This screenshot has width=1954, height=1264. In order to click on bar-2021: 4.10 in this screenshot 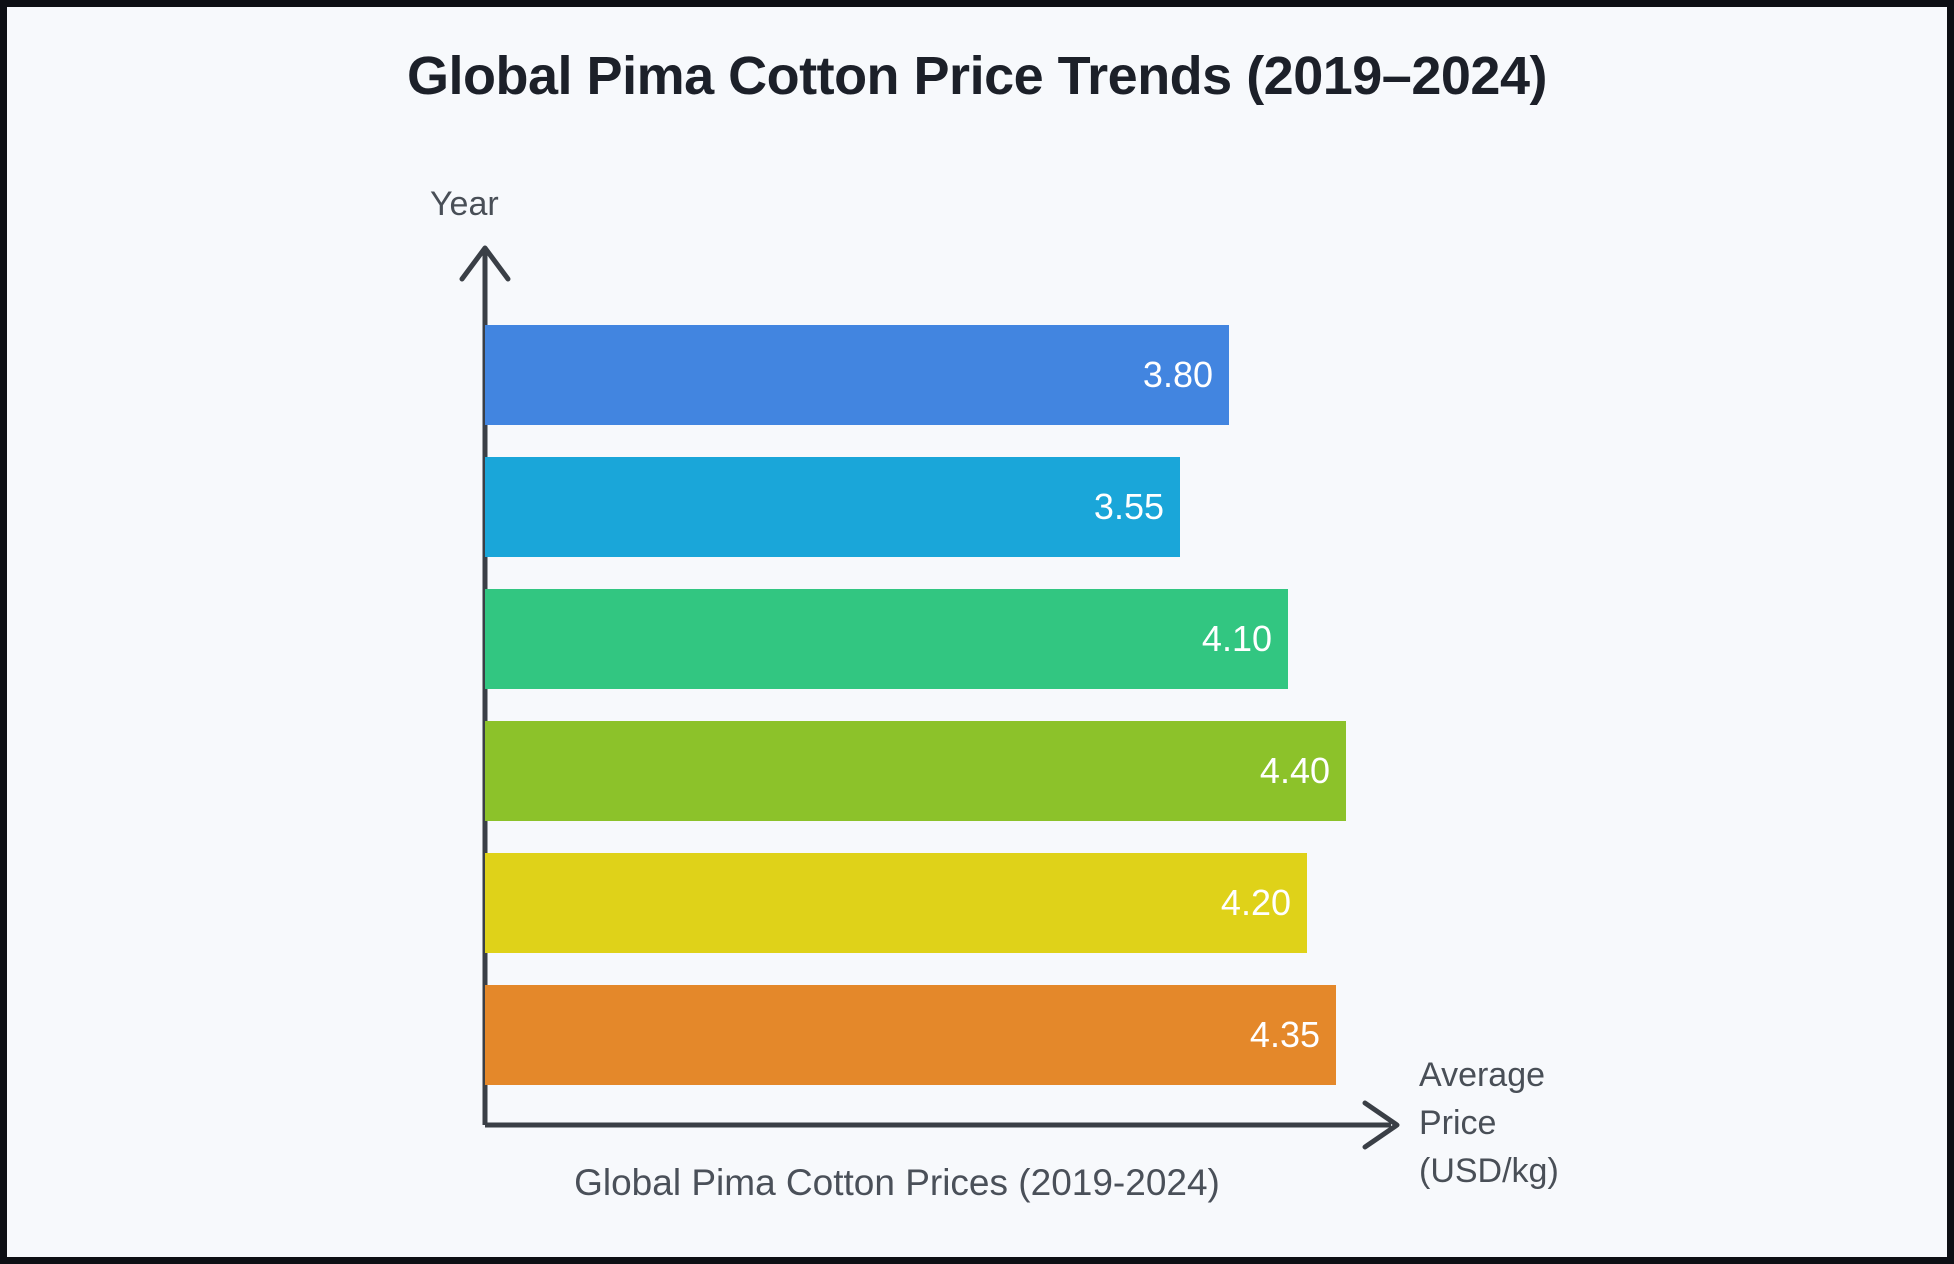, I will do `click(886, 639)`.